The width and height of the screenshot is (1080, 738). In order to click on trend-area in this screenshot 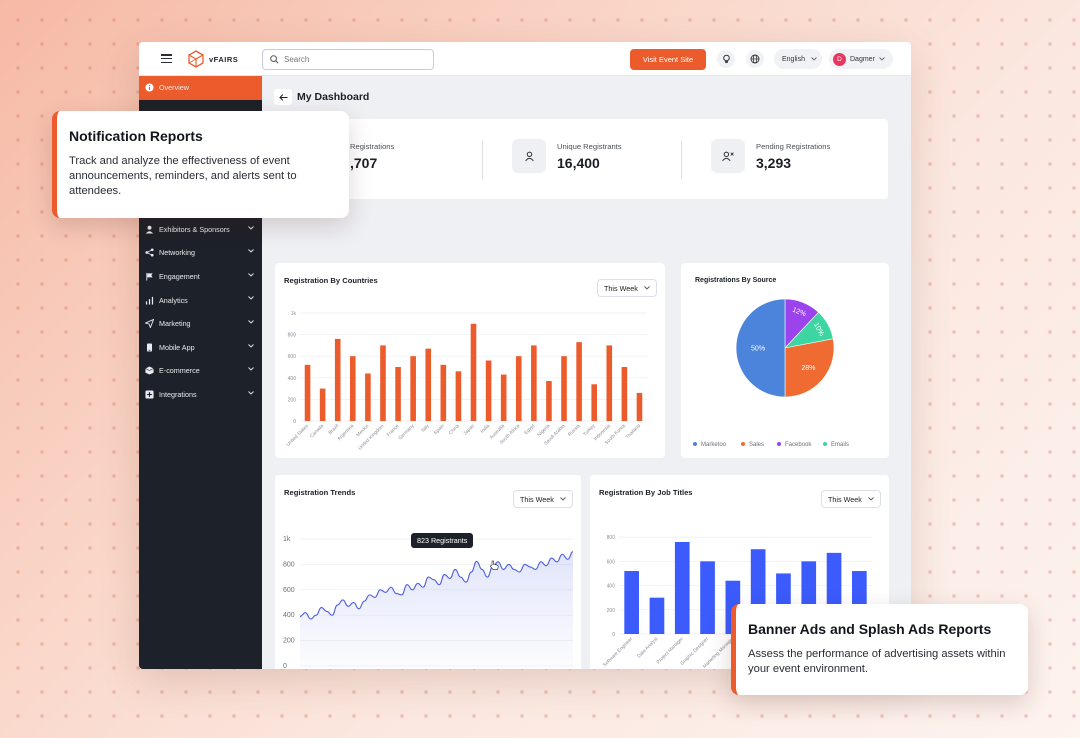, I will do `click(436, 608)`.